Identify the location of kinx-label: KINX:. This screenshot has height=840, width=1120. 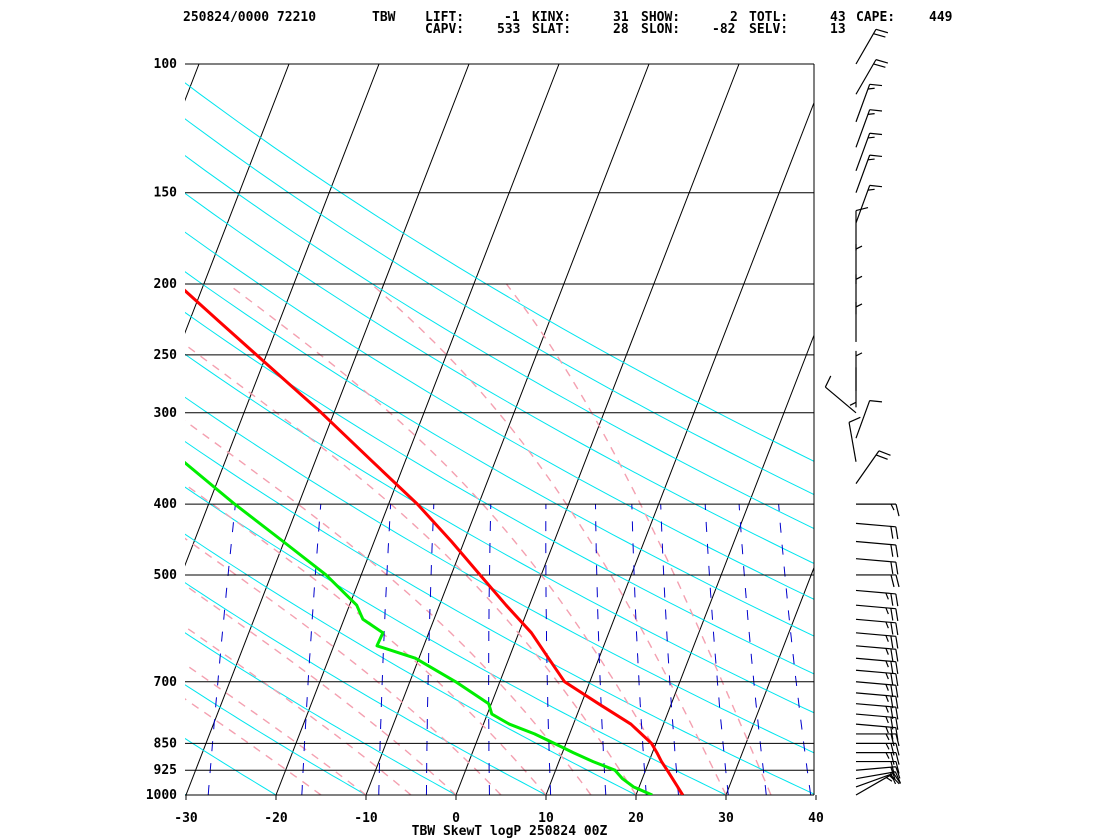
(552, 17).